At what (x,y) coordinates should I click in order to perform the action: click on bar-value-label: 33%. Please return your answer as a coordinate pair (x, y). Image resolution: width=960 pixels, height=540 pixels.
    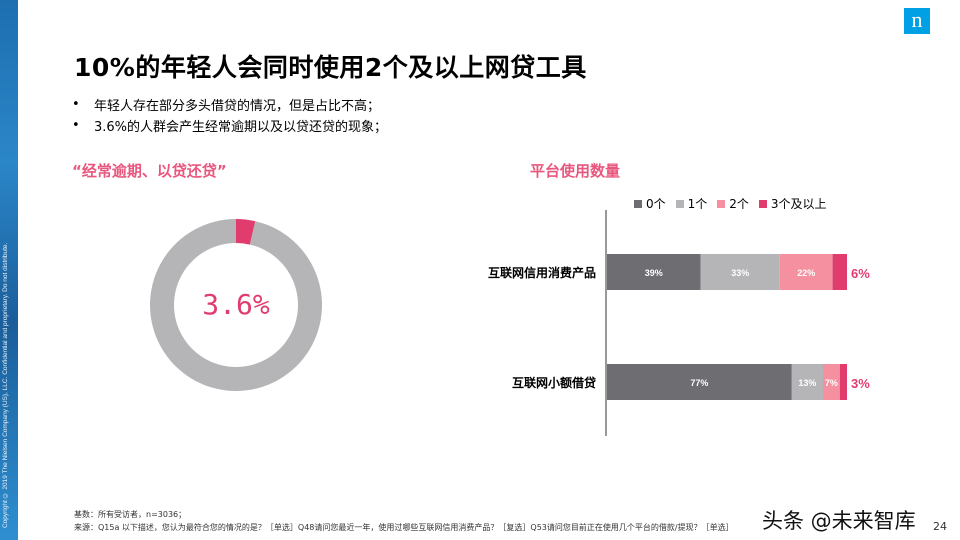
    Looking at the image, I should click on (740, 273).